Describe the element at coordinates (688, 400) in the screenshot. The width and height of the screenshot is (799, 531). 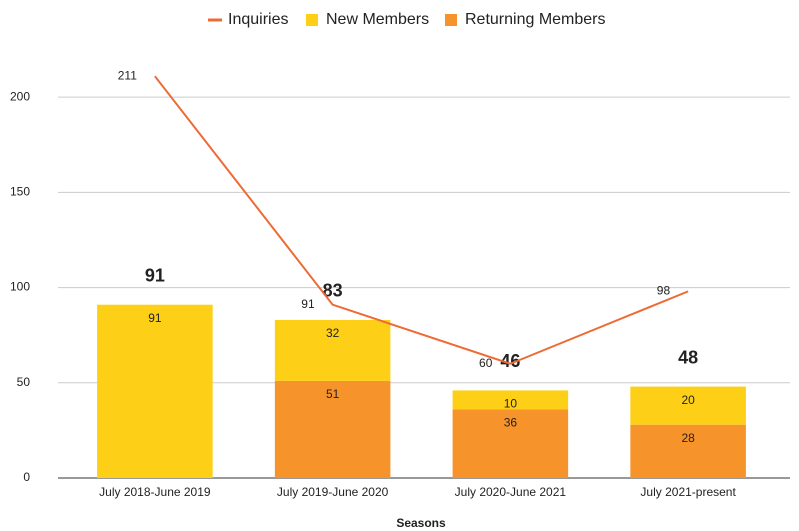
I see `bar-value-label: 20` at that location.